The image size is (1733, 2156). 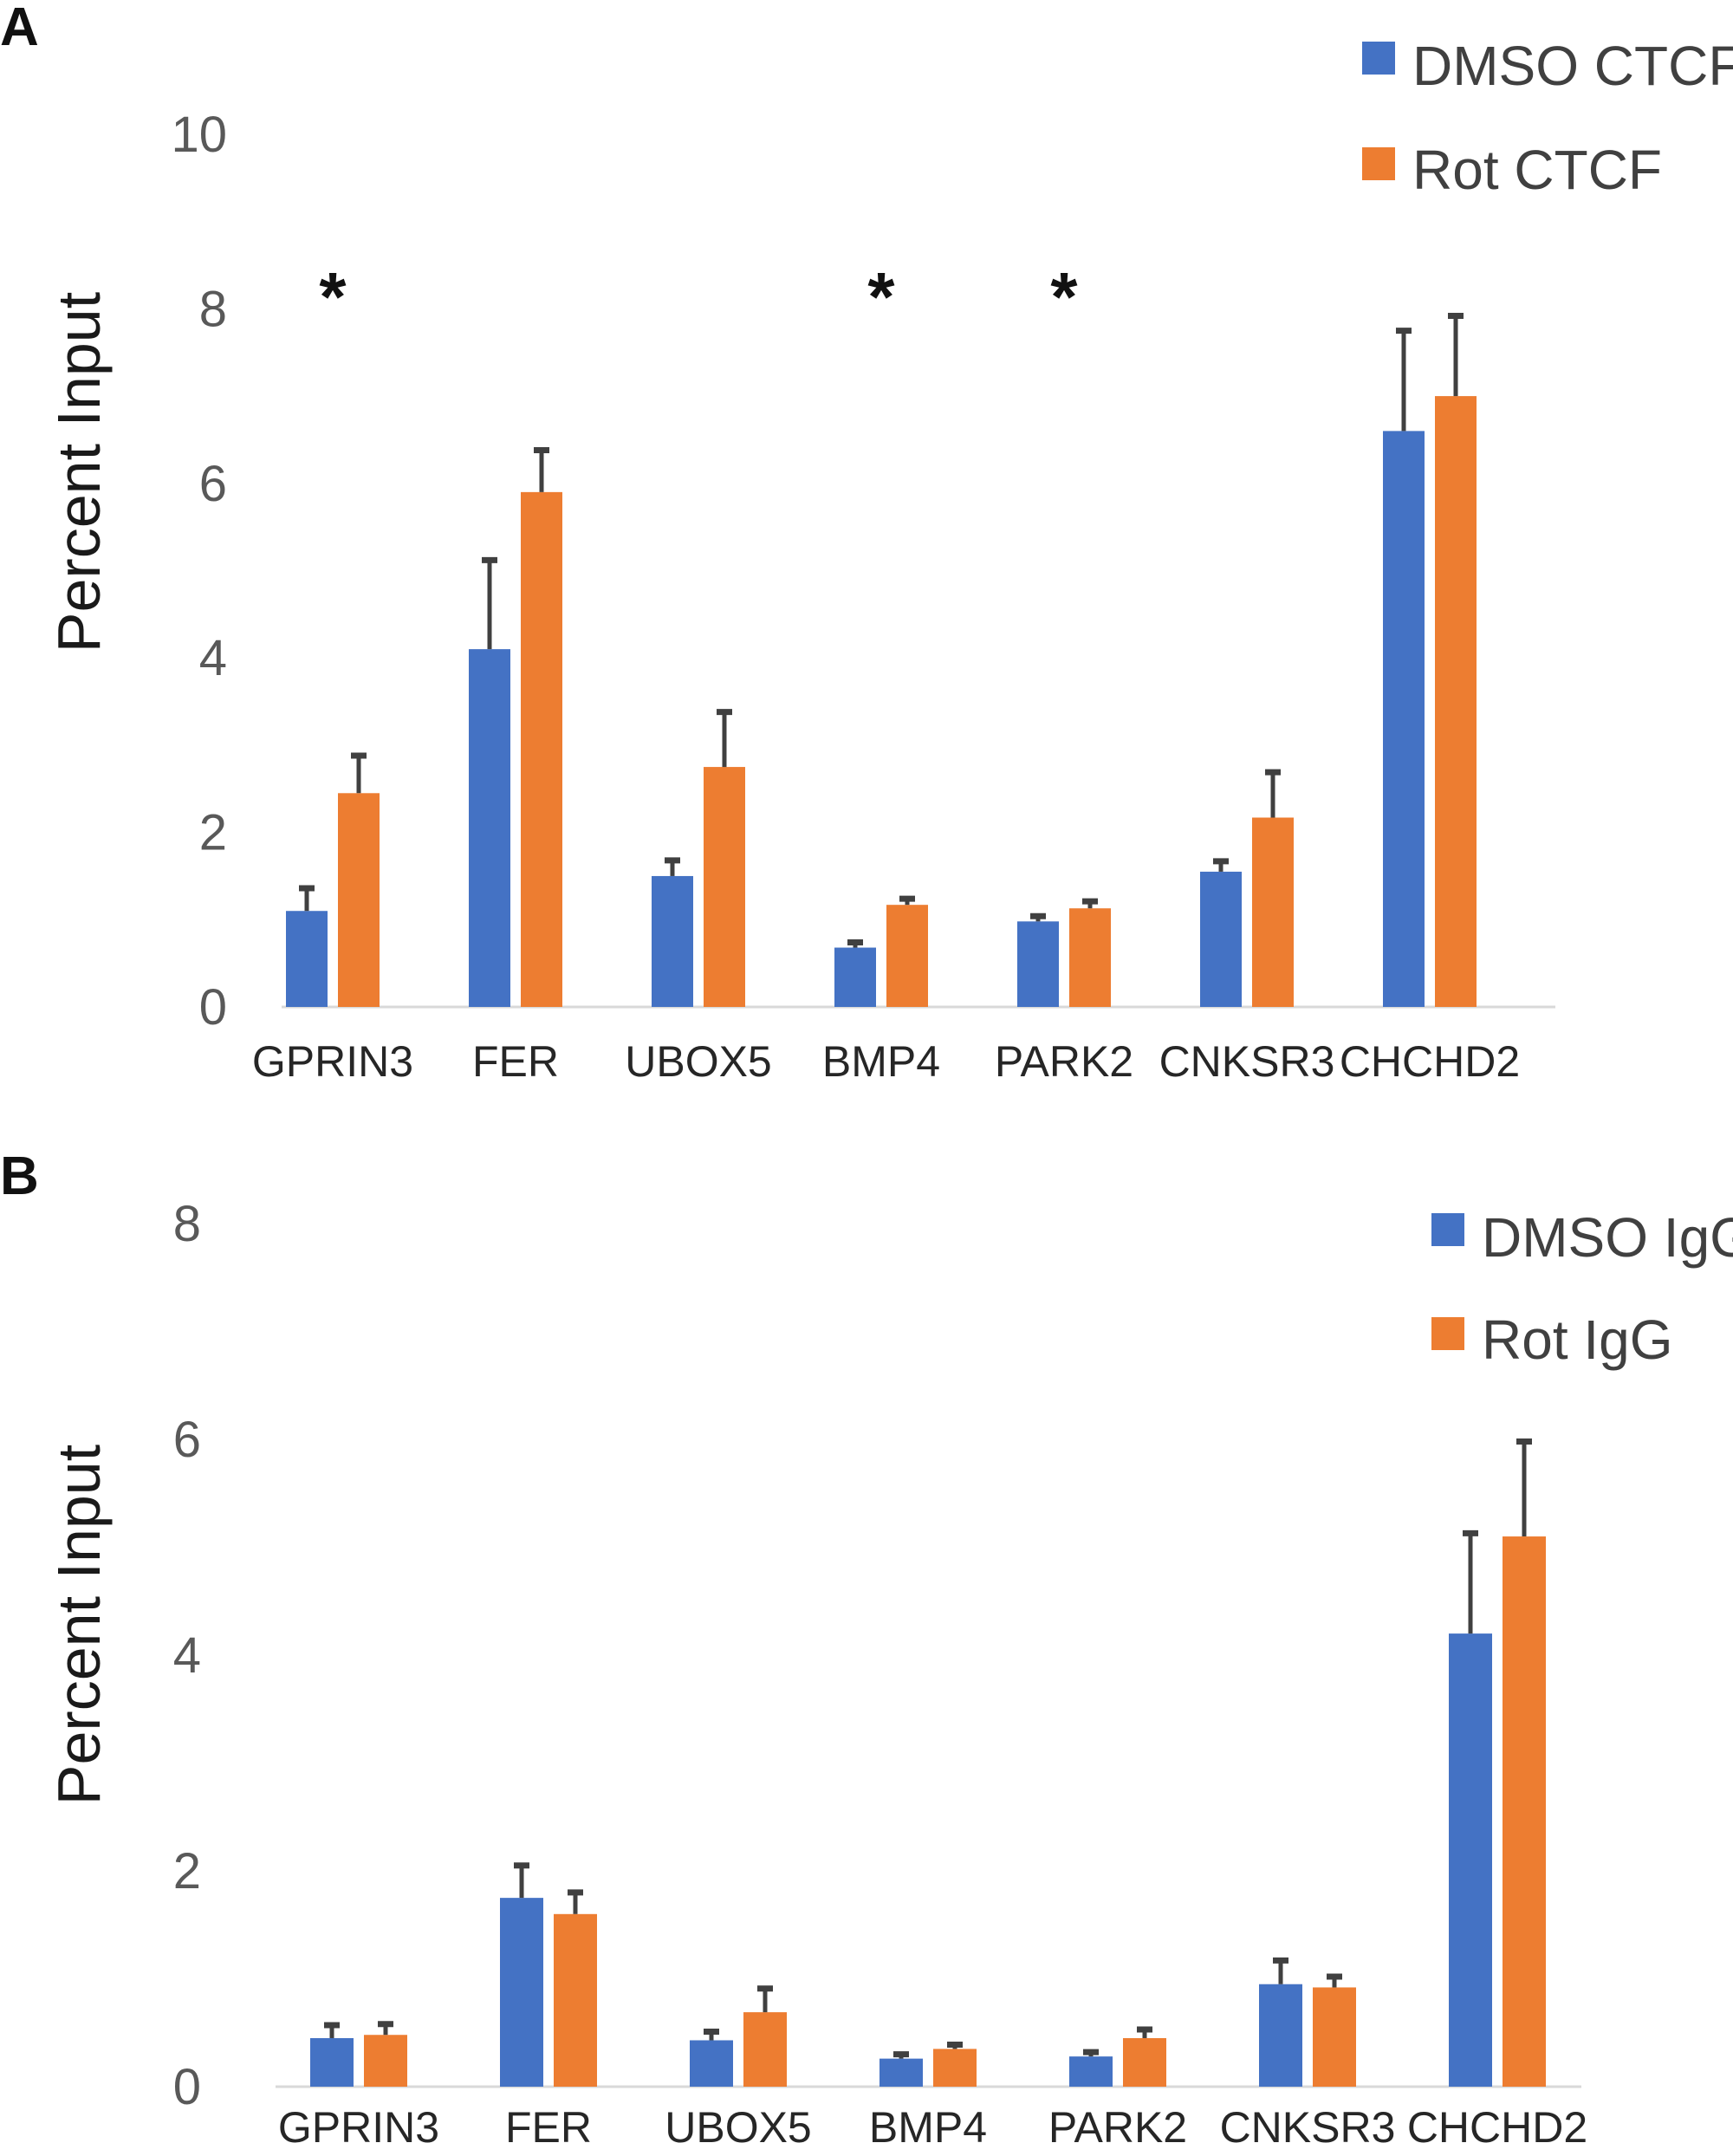 I want to click on chart-b-bar-dmso-igg-bmp4, so click(x=901, y=2072).